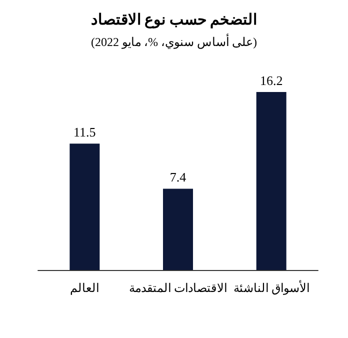 The image size is (348, 338). What do you see at coordinates (174, 20) in the screenshot?
I see `chart-title: التضخم حسب نوع الاقتصاد` at bounding box center [174, 20].